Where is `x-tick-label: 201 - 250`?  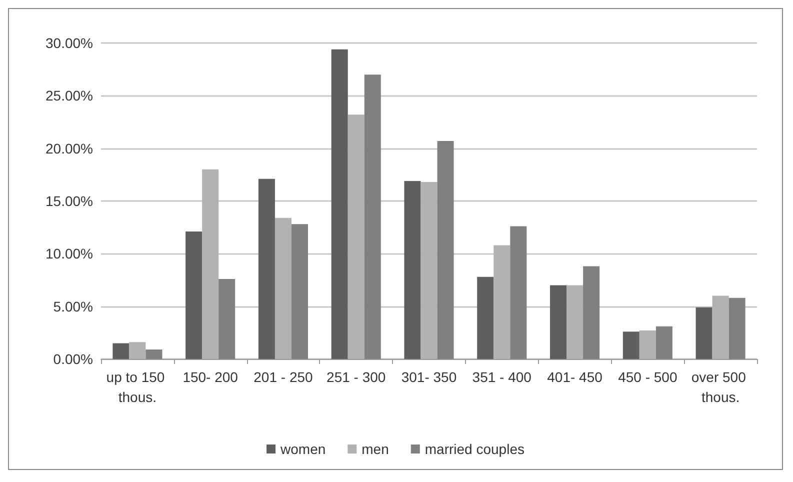 x-tick-label: 201 - 250 is located at coordinates (284, 377).